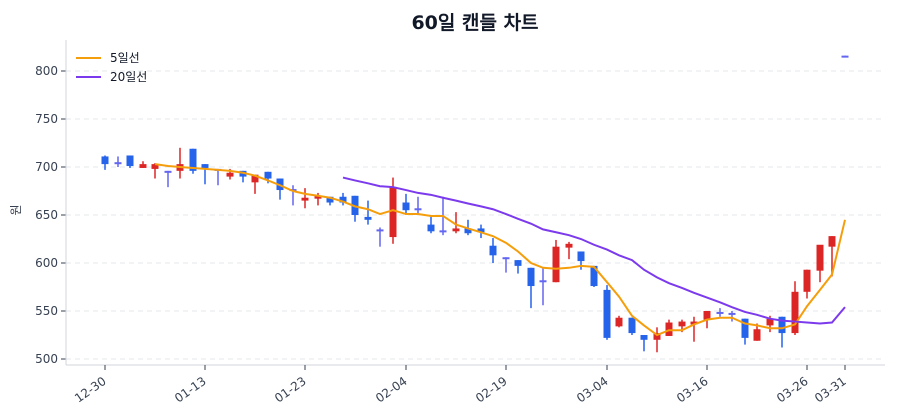  I want to click on y-tick-label: 700, so click(46, 167).